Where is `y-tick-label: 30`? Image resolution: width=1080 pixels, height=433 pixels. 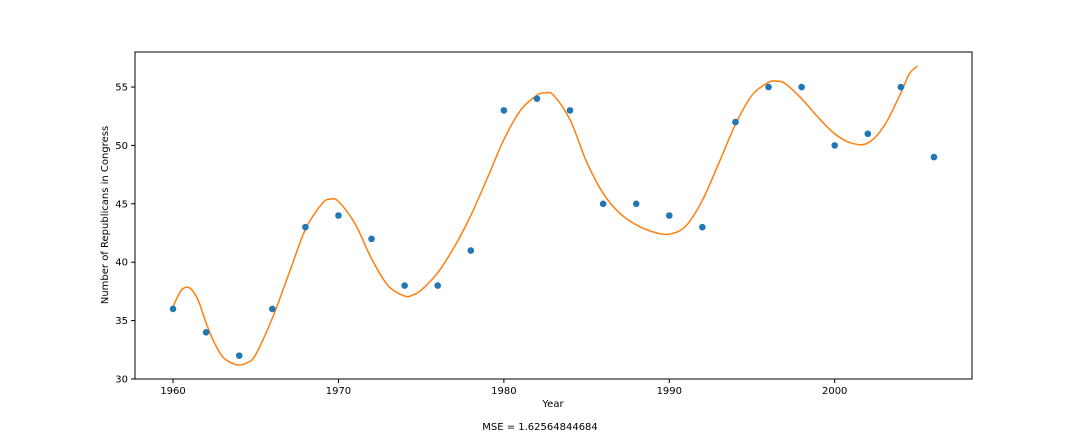
y-tick-label: 30 is located at coordinates (121, 380).